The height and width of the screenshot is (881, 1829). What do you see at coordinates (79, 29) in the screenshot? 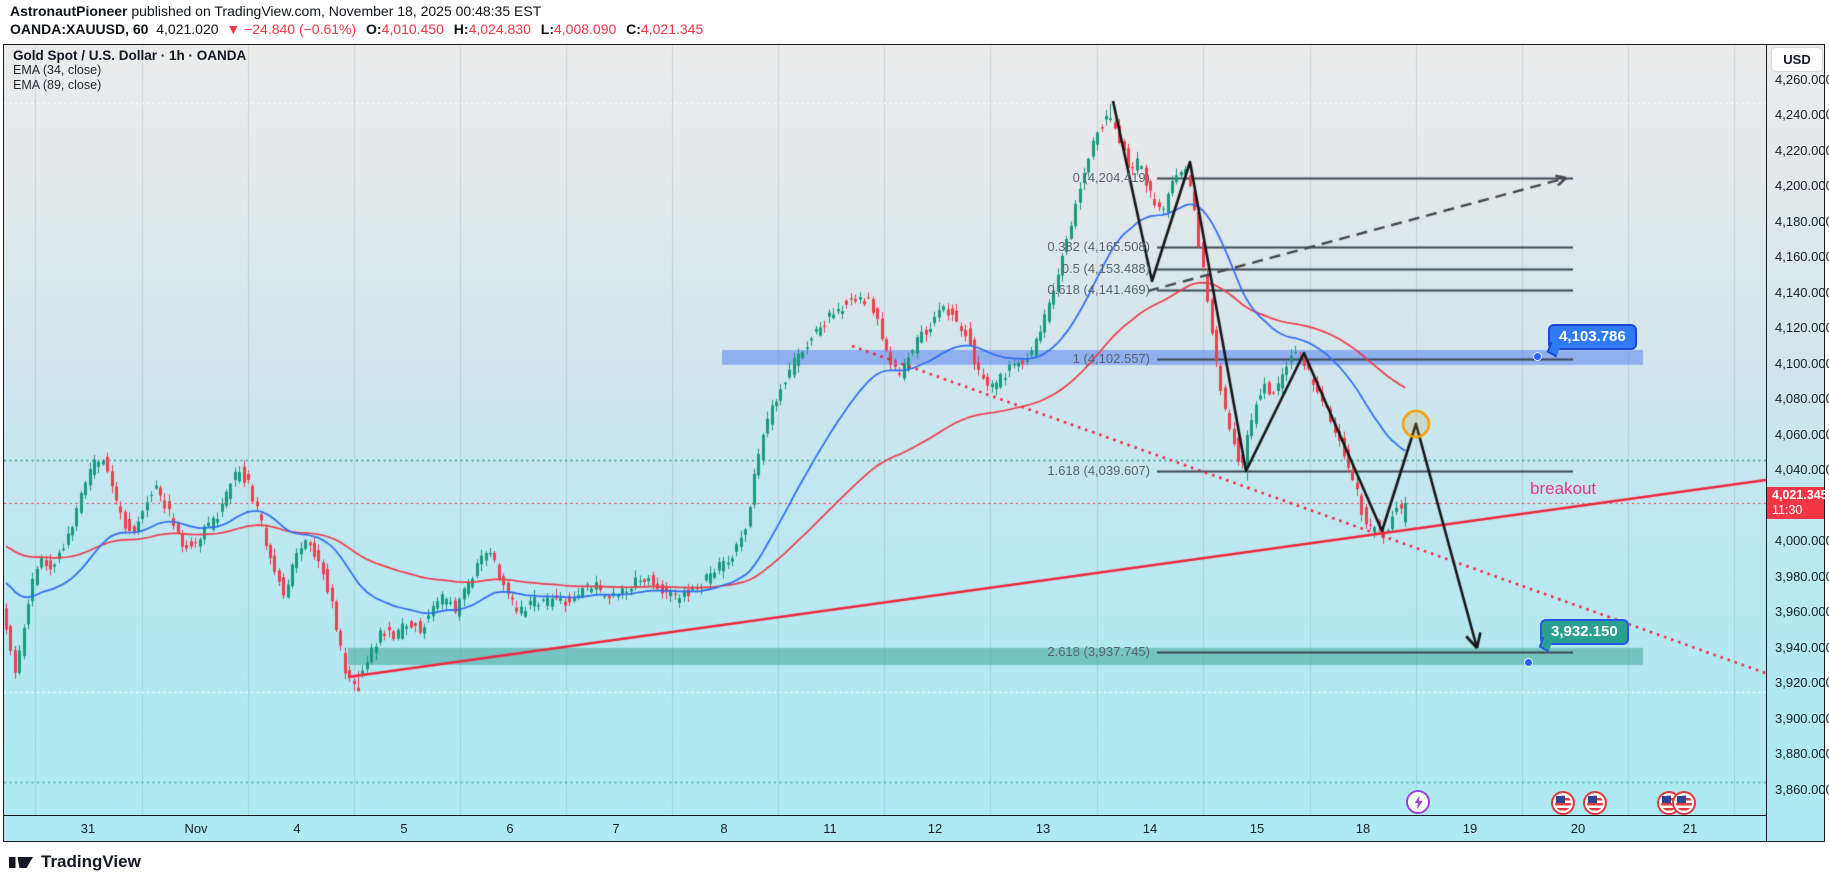
I see `symbol-name: OANDA:XAUUSD, 60` at bounding box center [79, 29].